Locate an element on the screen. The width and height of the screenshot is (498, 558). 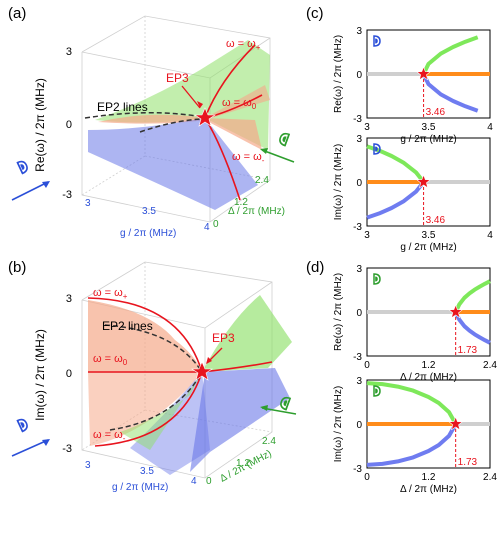
panel-a-surface-zero is located at coordinates (180, 132).